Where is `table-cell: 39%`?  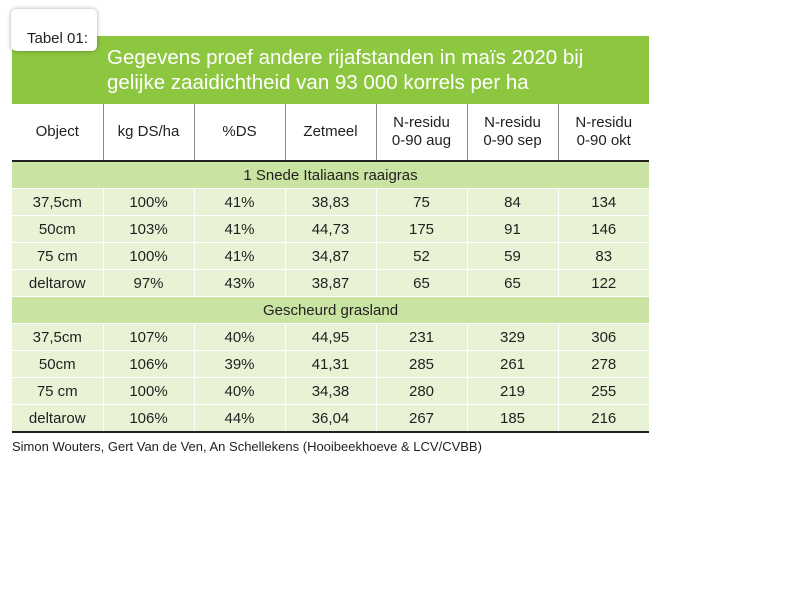 table-cell: 39% is located at coordinates (240, 364).